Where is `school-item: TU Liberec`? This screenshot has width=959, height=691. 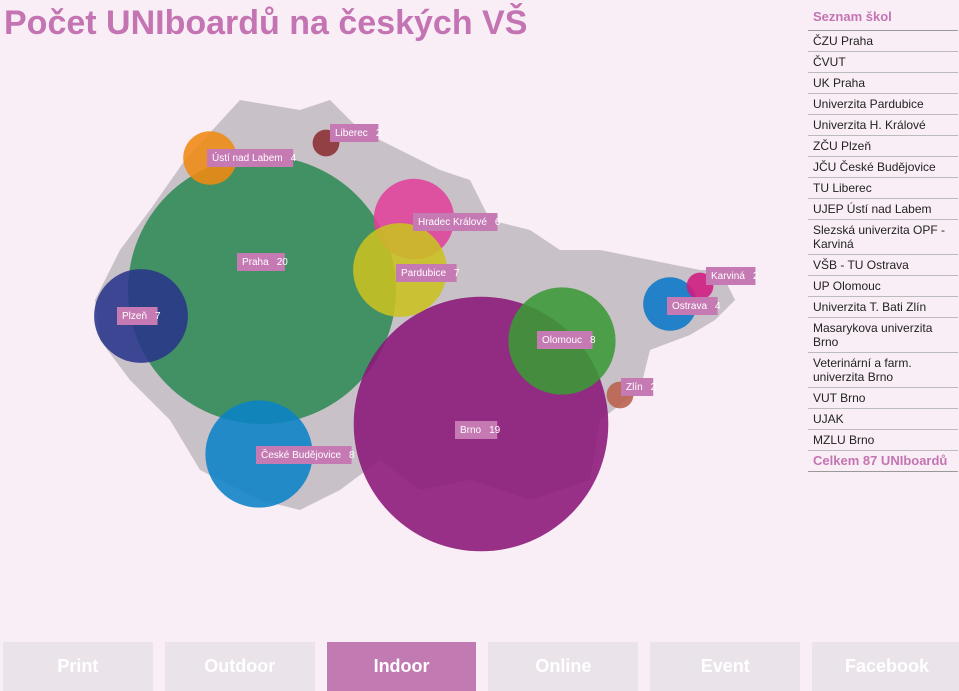 school-item: TU Liberec is located at coordinates (883, 188).